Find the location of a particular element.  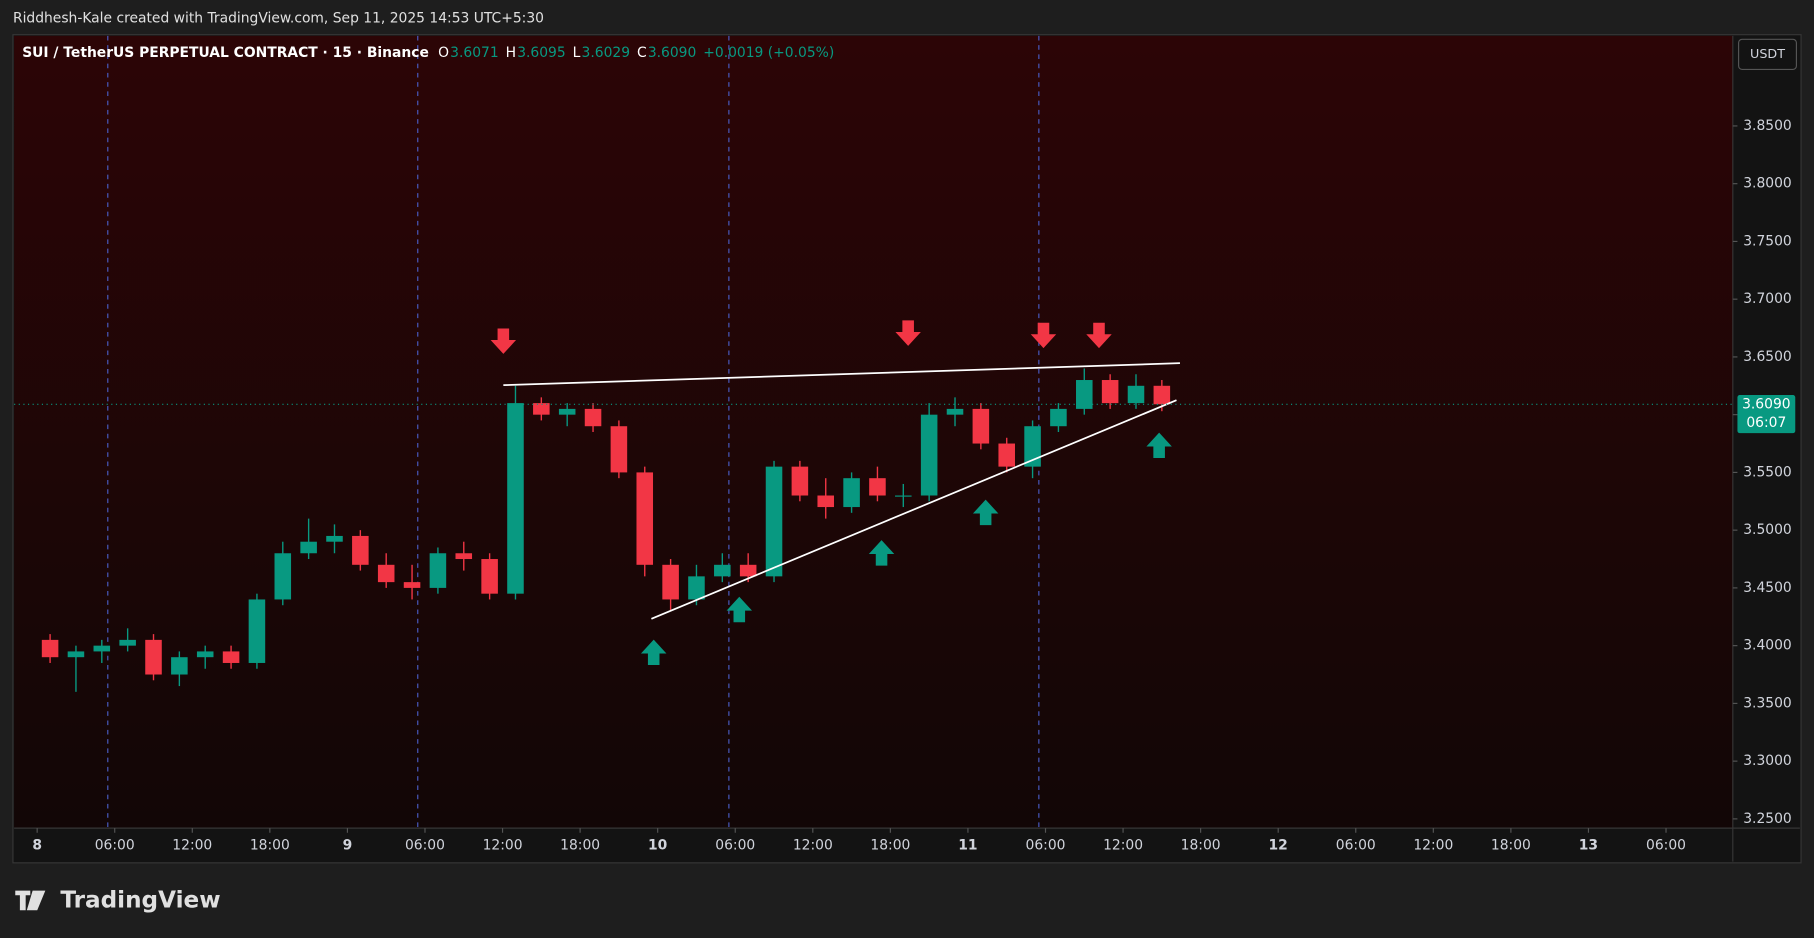

last-price-box is located at coordinates (1766, 414).